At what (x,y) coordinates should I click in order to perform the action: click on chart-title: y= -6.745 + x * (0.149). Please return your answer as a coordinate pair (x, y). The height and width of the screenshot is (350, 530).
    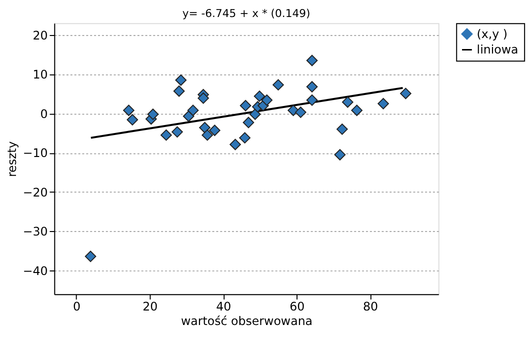
    Looking at the image, I should click on (246, 13).